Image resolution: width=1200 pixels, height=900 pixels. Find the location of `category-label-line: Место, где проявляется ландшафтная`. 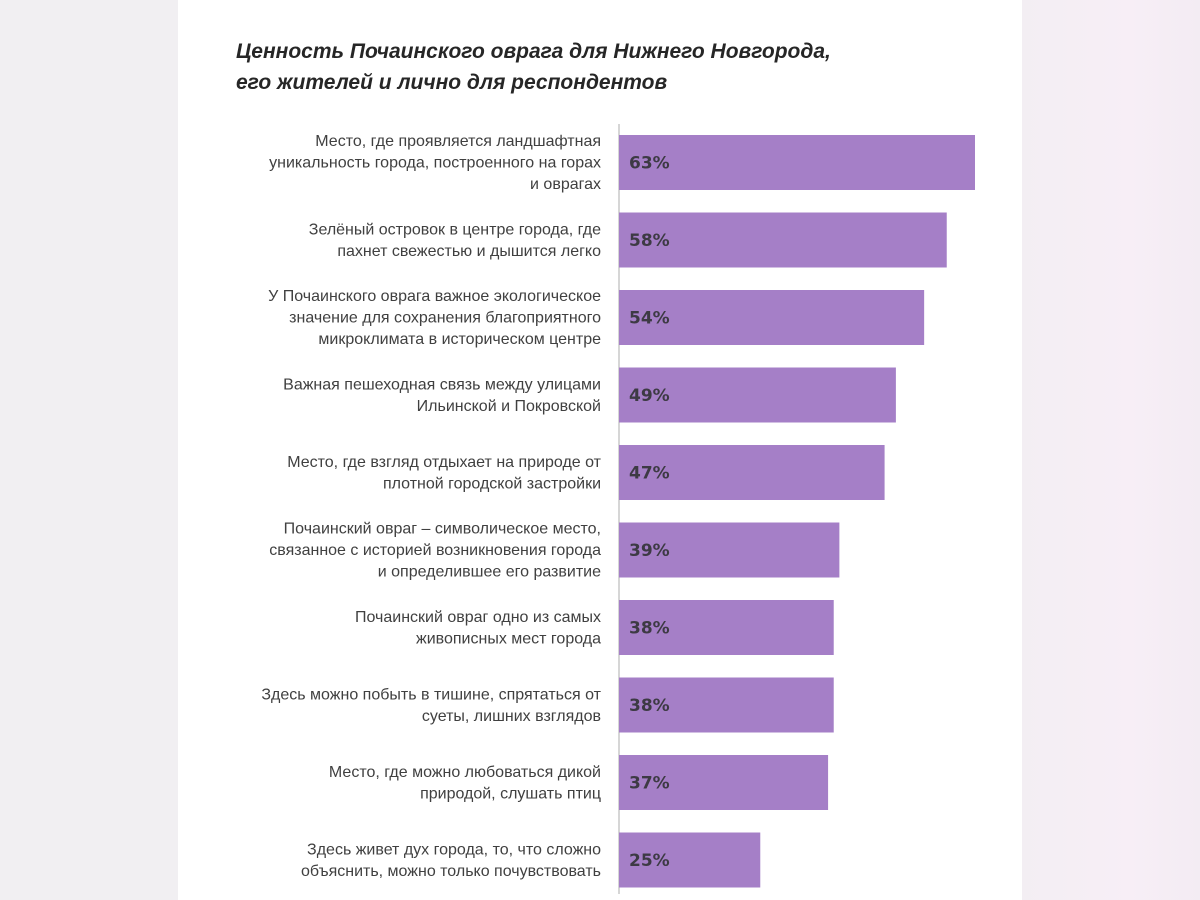

category-label-line: Место, где проявляется ландшафтная is located at coordinates (458, 141).